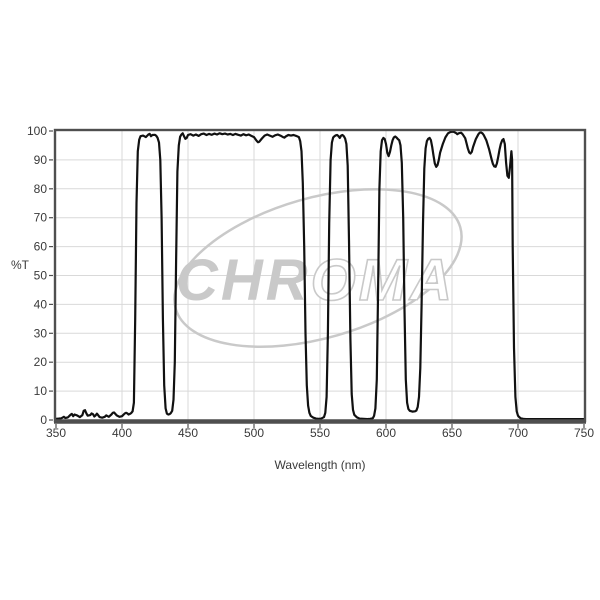 Image resolution: width=600 pixels, height=600 pixels. Describe the element at coordinates (41, 304) in the screenshot. I see `y-tick-label: 40` at that location.